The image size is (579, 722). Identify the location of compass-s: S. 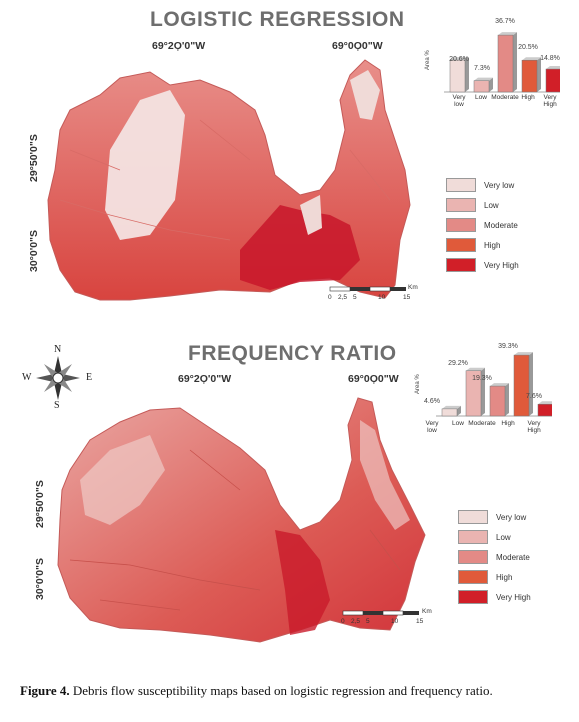
(57, 405).